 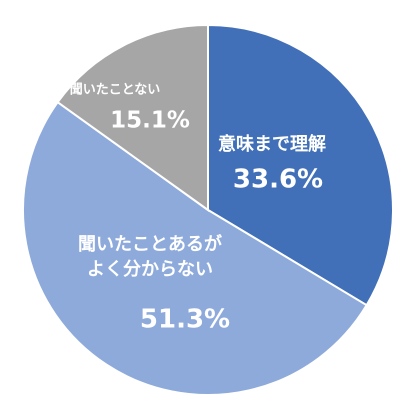 I want to click on value-label: 33.6%, so click(x=278, y=180).